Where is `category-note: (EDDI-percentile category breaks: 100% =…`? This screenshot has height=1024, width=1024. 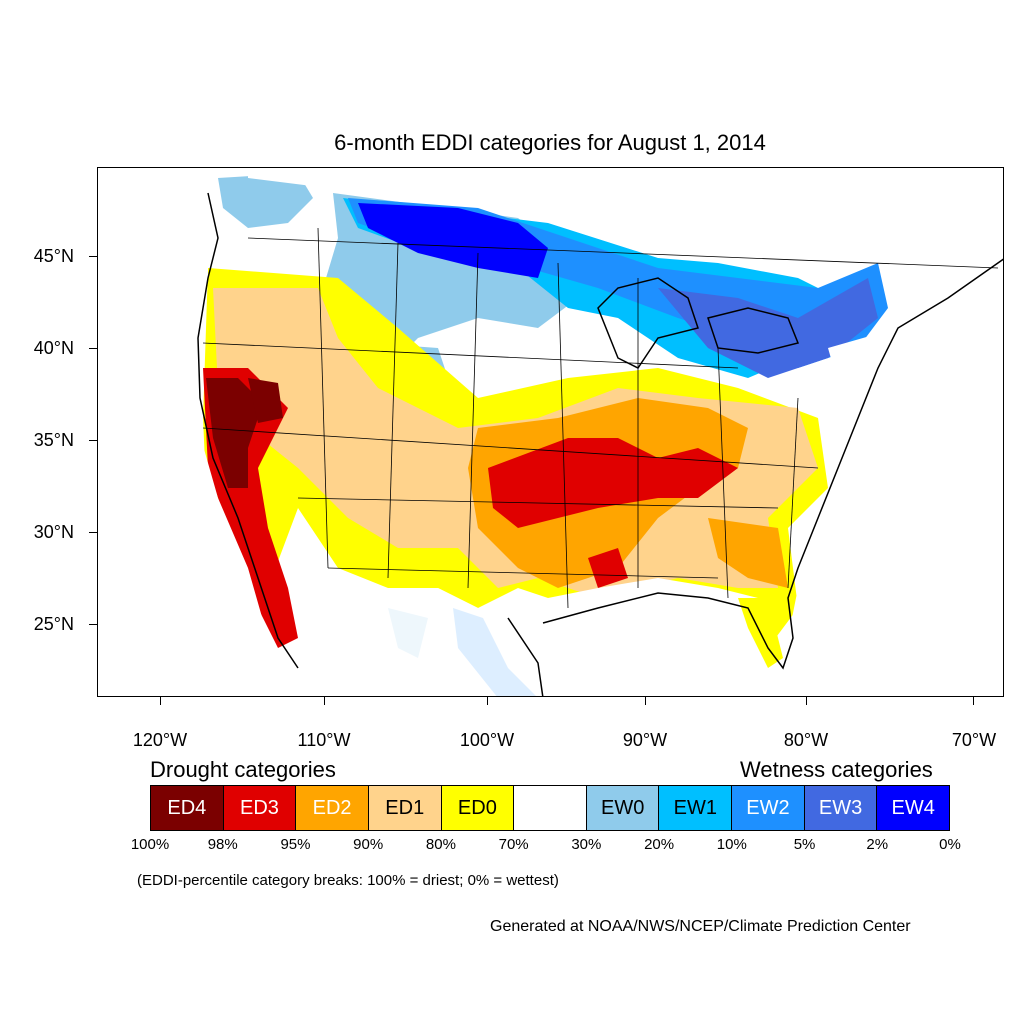 category-note: (EDDI-percentile category breaks: 100% =… is located at coordinates (348, 880).